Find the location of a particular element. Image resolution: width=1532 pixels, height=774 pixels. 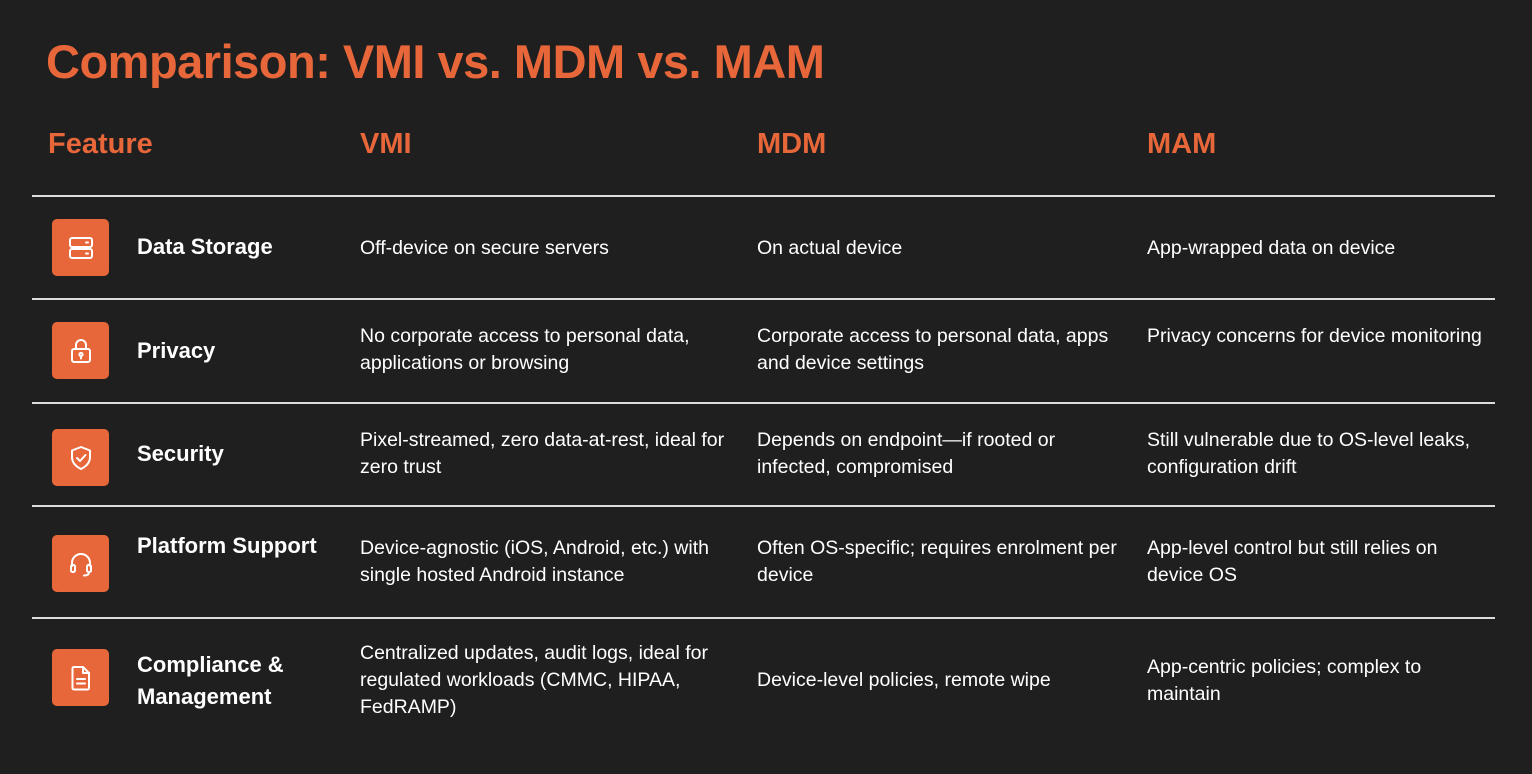

feature-label: Privacy is located at coordinates (176, 350).